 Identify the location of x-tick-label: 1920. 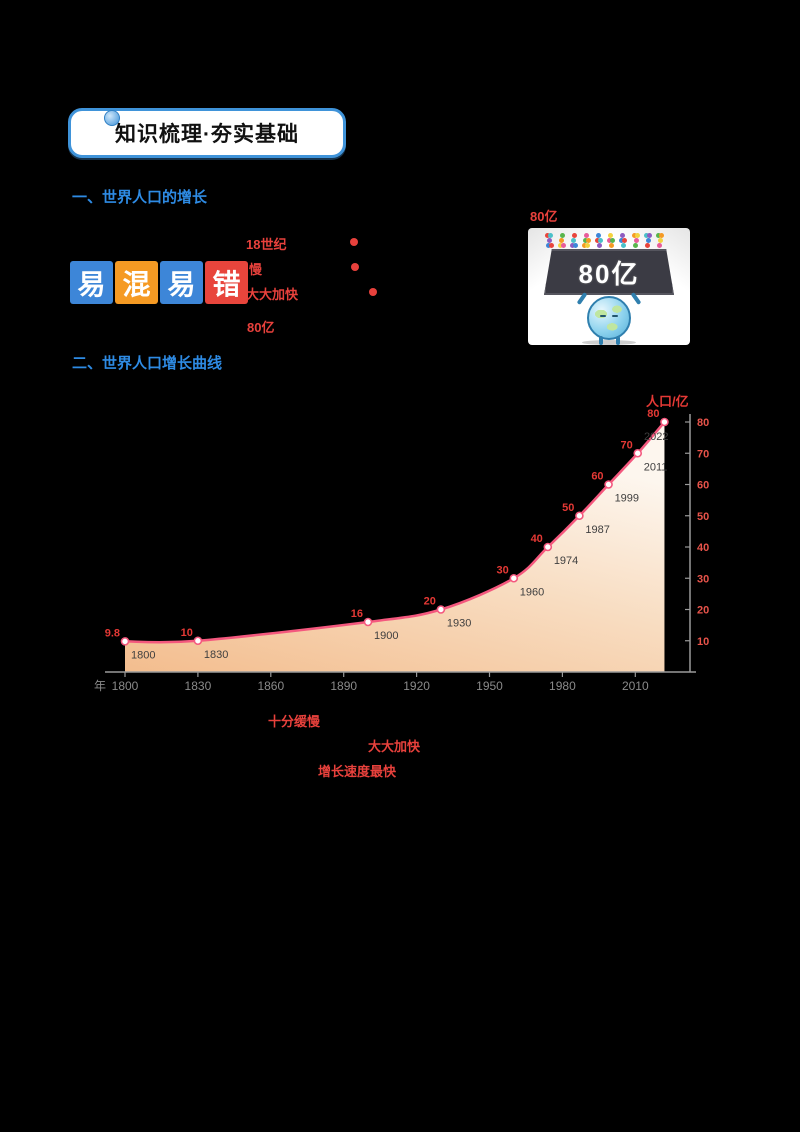
(416, 686).